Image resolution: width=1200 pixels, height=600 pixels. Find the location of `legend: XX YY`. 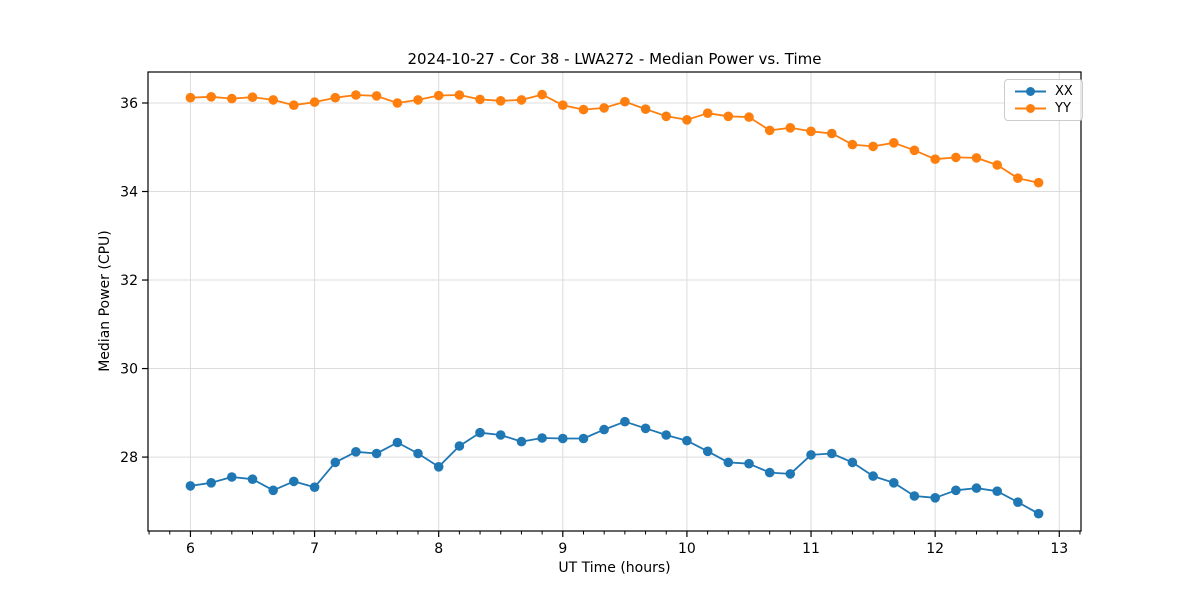

legend: XX YY is located at coordinates (1043, 100).